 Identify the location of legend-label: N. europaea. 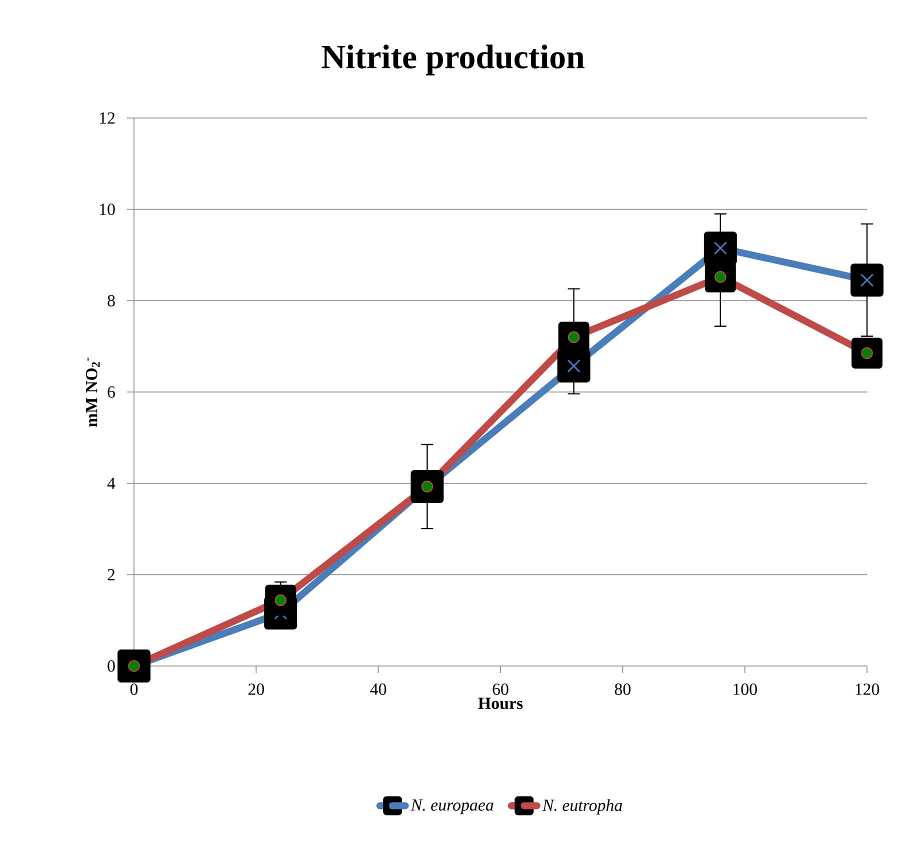
(452, 806).